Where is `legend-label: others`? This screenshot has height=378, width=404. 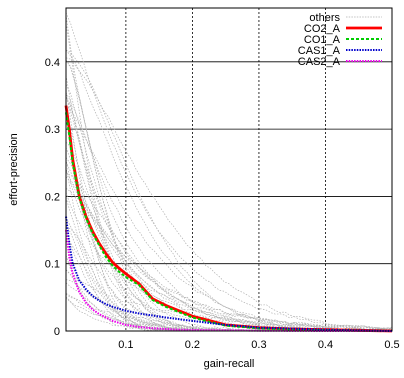
legend-label: others is located at coordinates (324, 18).